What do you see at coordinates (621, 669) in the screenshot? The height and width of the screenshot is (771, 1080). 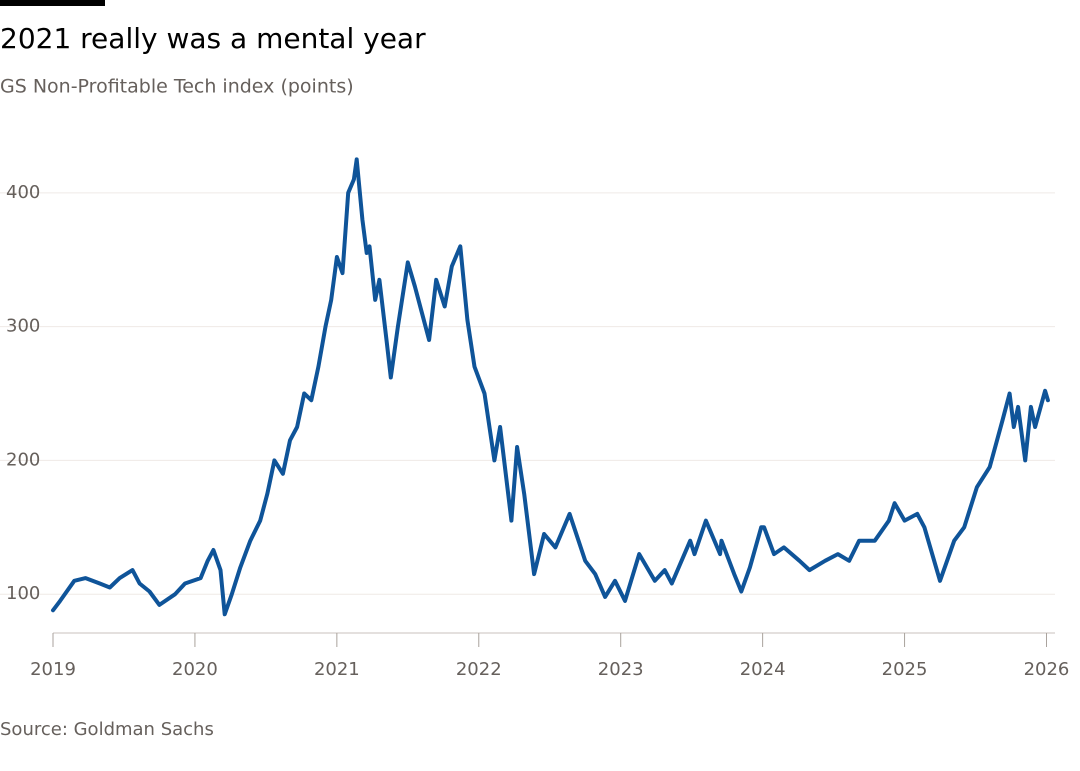 I see `x-tick-label: 2023` at bounding box center [621, 669].